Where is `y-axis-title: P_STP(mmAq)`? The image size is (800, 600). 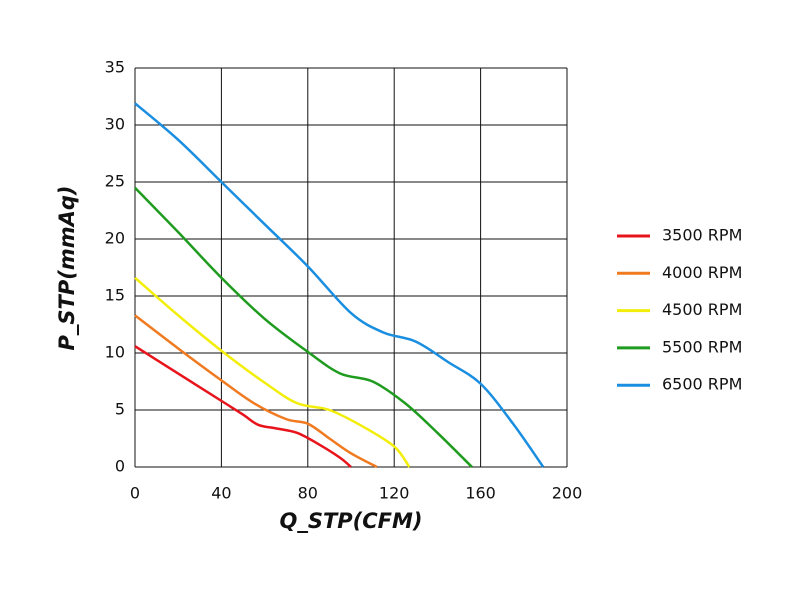 y-axis-title: P_STP(mmAq) is located at coordinates (67, 268).